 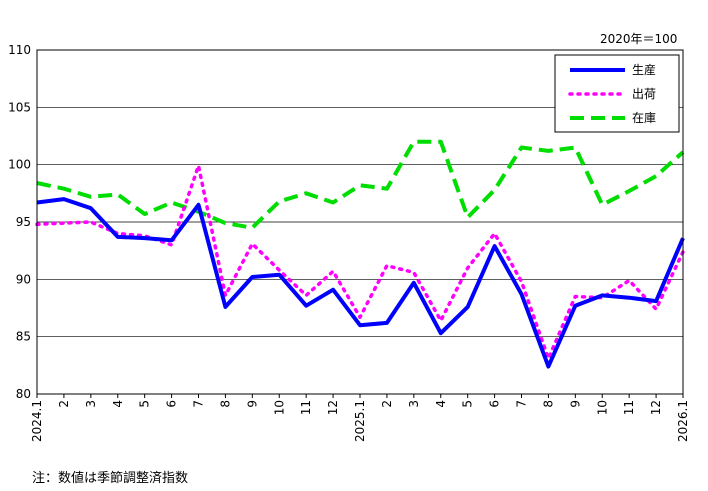 What do you see at coordinates (23, 394) in the screenshot?
I see `y-tick-label: 80` at bounding box center [23, 394].